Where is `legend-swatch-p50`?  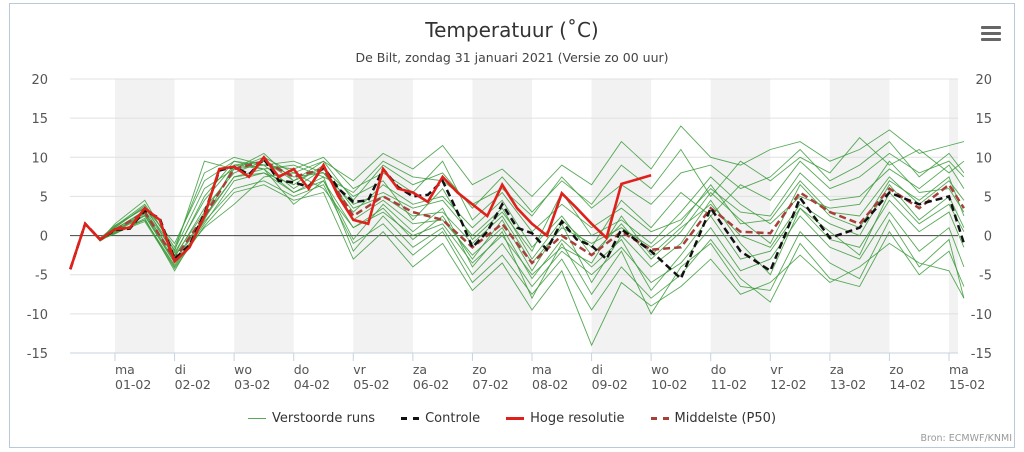
legend-swatch-p50 is located at coordinates (659, 418).